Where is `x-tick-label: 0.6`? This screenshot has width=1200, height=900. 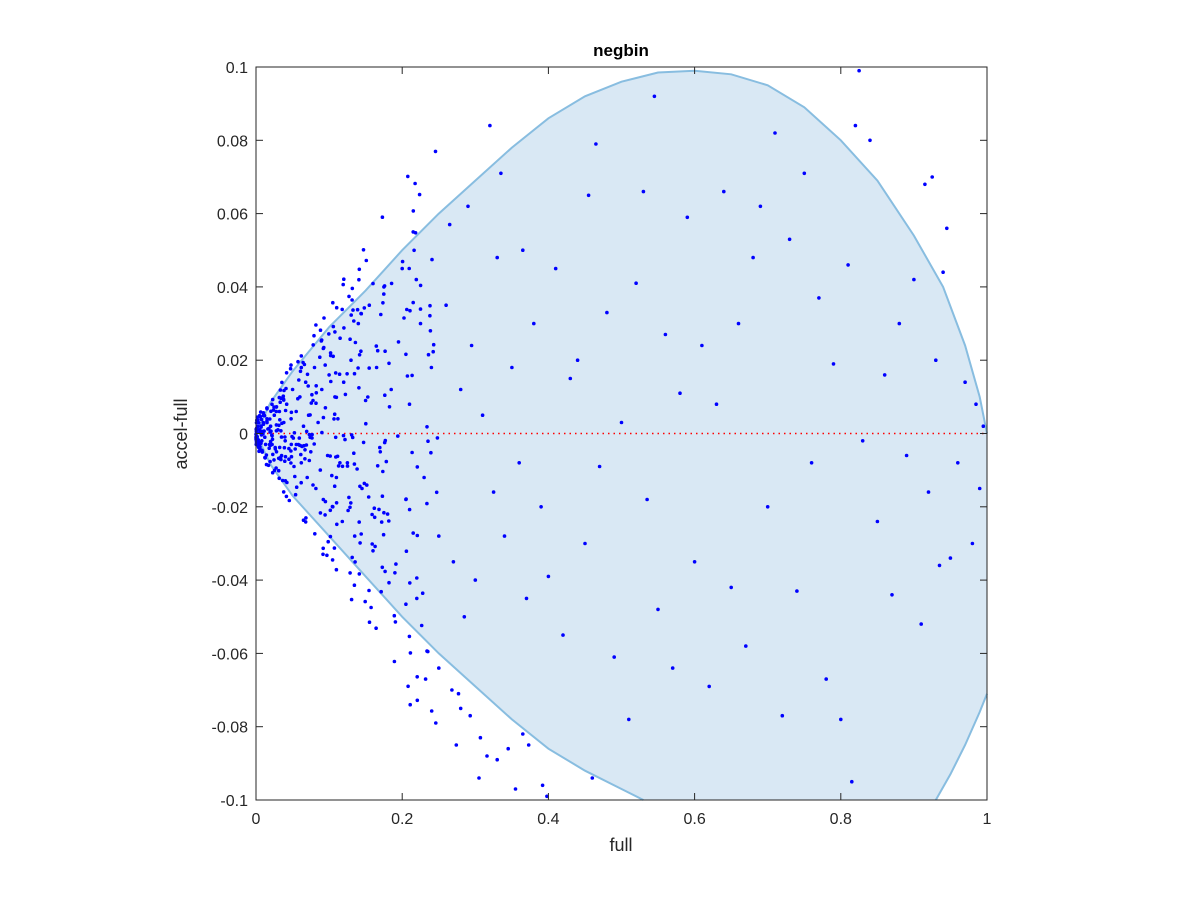
x-tick-label: 0.6 is located at coordinates (694, 819).